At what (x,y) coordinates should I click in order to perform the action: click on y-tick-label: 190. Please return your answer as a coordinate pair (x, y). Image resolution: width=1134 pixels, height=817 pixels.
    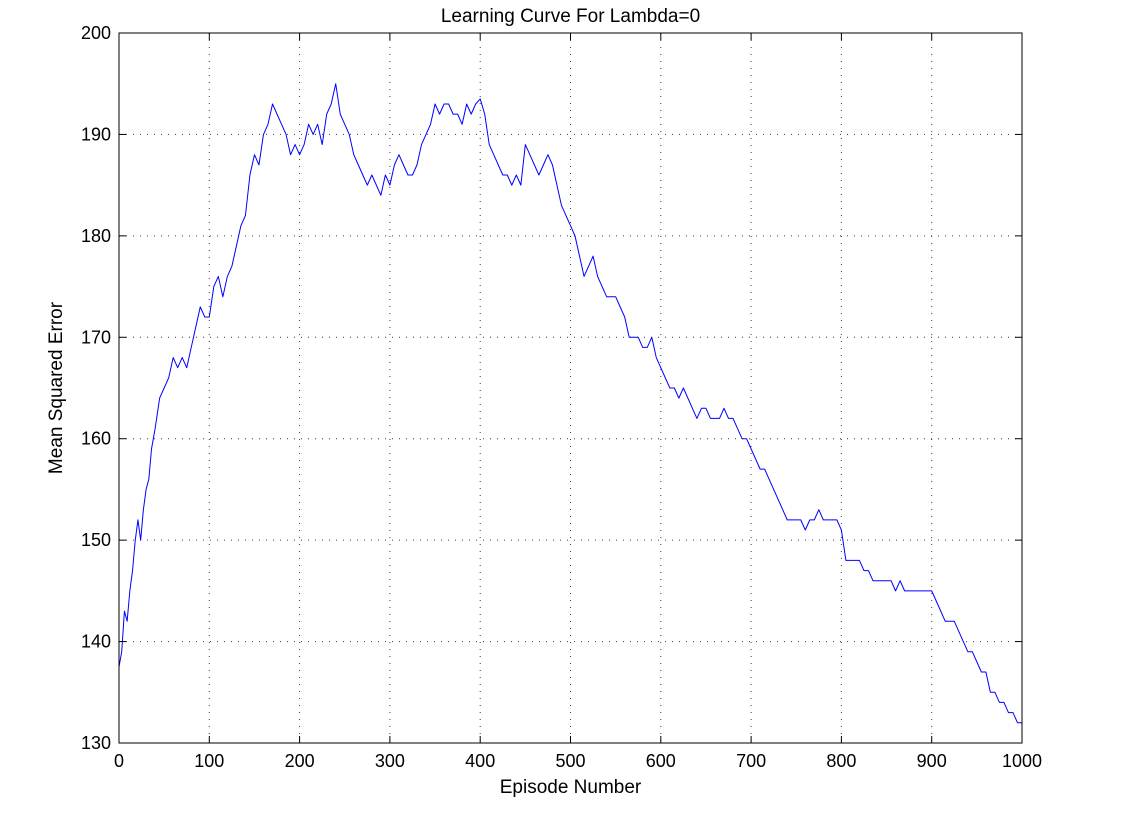
    Looking at the image, I should click on (96, 134).